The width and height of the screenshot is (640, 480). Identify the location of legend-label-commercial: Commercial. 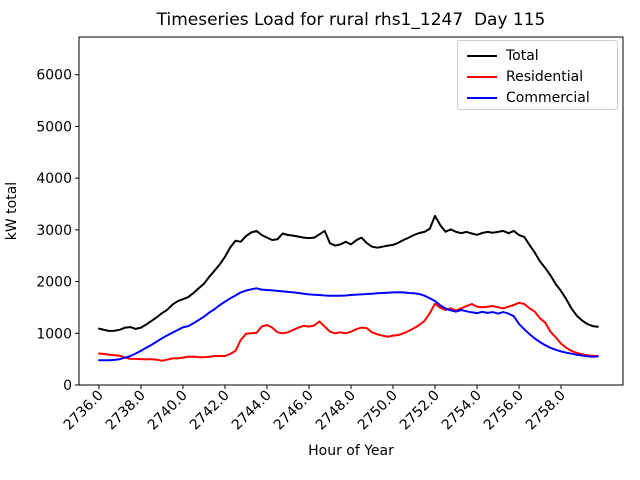
(548, 97).